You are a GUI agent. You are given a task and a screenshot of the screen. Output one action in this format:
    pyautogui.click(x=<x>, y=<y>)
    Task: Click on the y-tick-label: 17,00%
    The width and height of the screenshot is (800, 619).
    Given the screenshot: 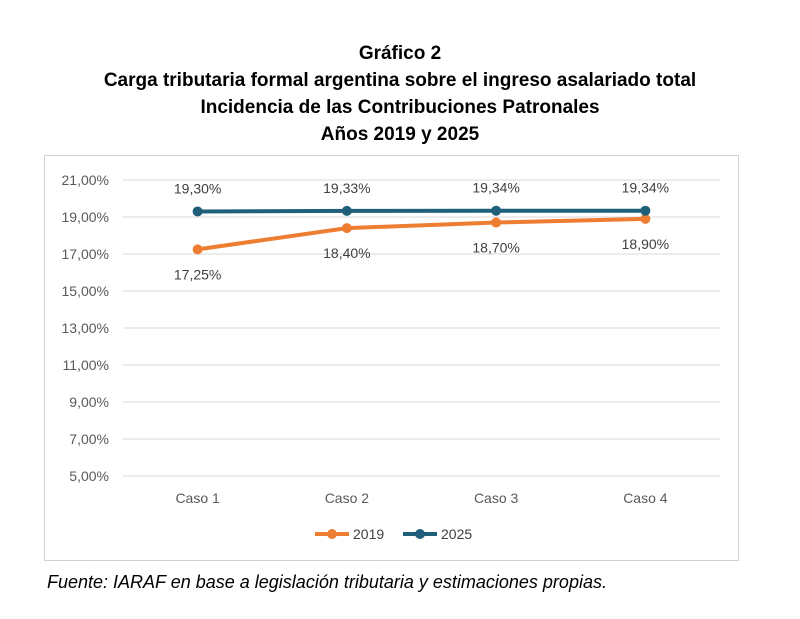 What is the action you would take?
    pyautogui.click(x=85, y=254)
    